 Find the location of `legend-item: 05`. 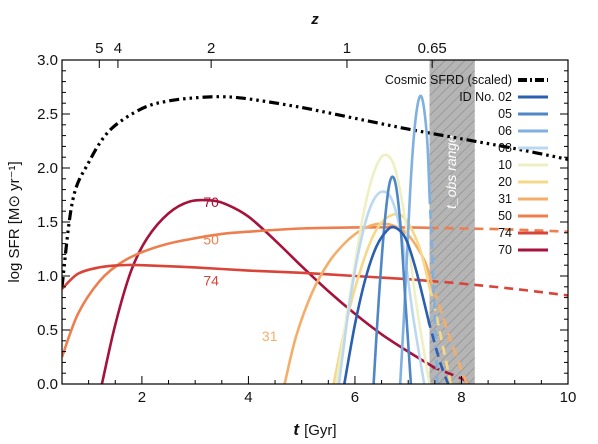

legend-item: 05 is located at coordinates (523, 114).